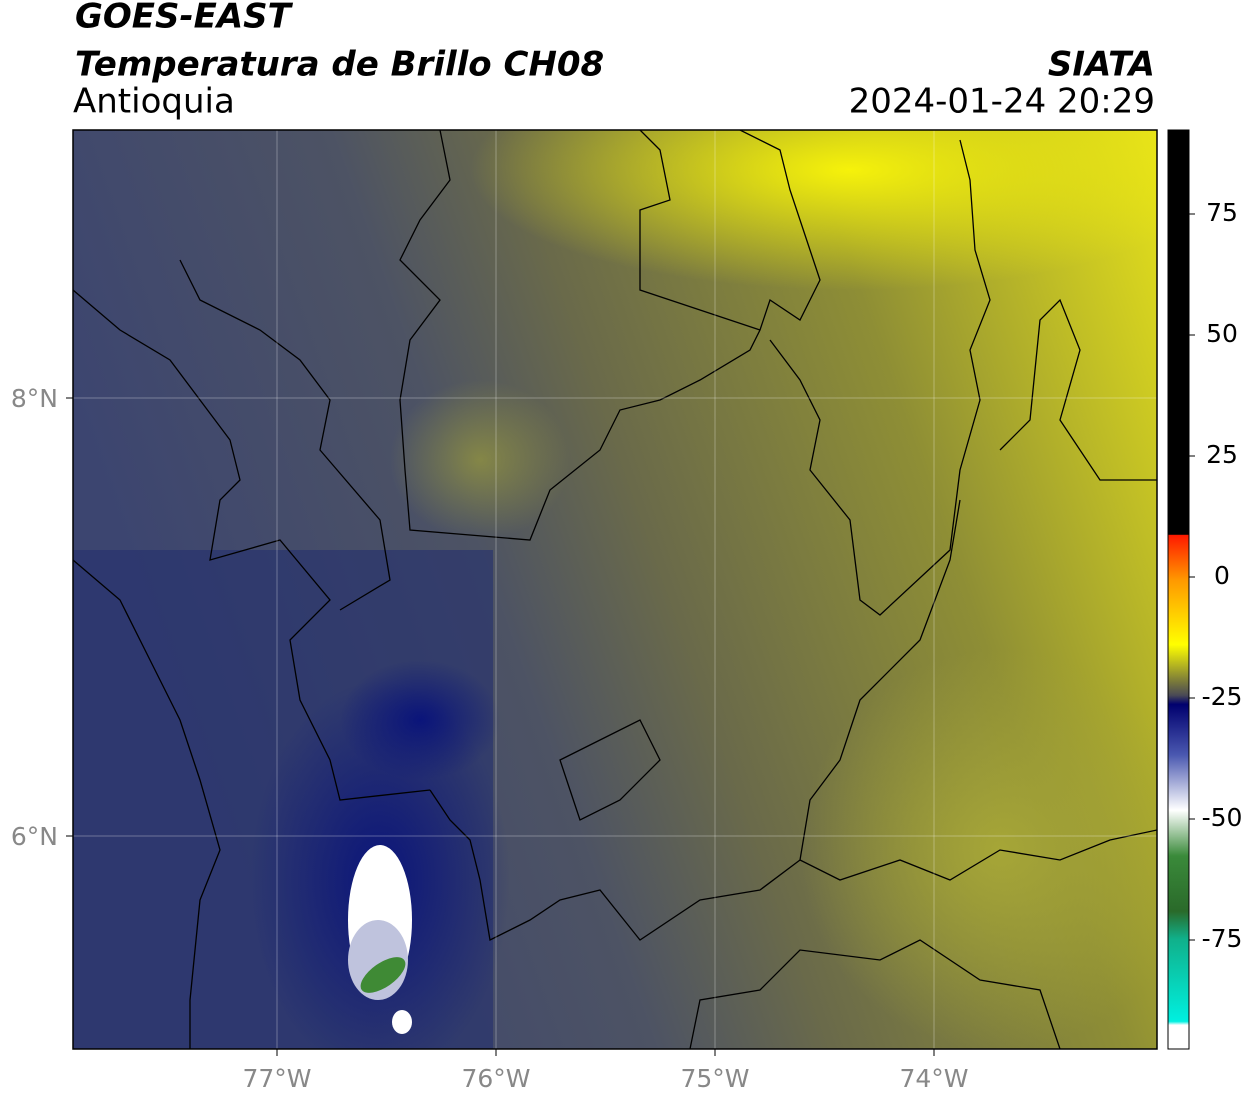  Describe the element at coordinates (1002, 102) in the screenshot. I see `datetime: 2024-01-24 20:29` at that location.